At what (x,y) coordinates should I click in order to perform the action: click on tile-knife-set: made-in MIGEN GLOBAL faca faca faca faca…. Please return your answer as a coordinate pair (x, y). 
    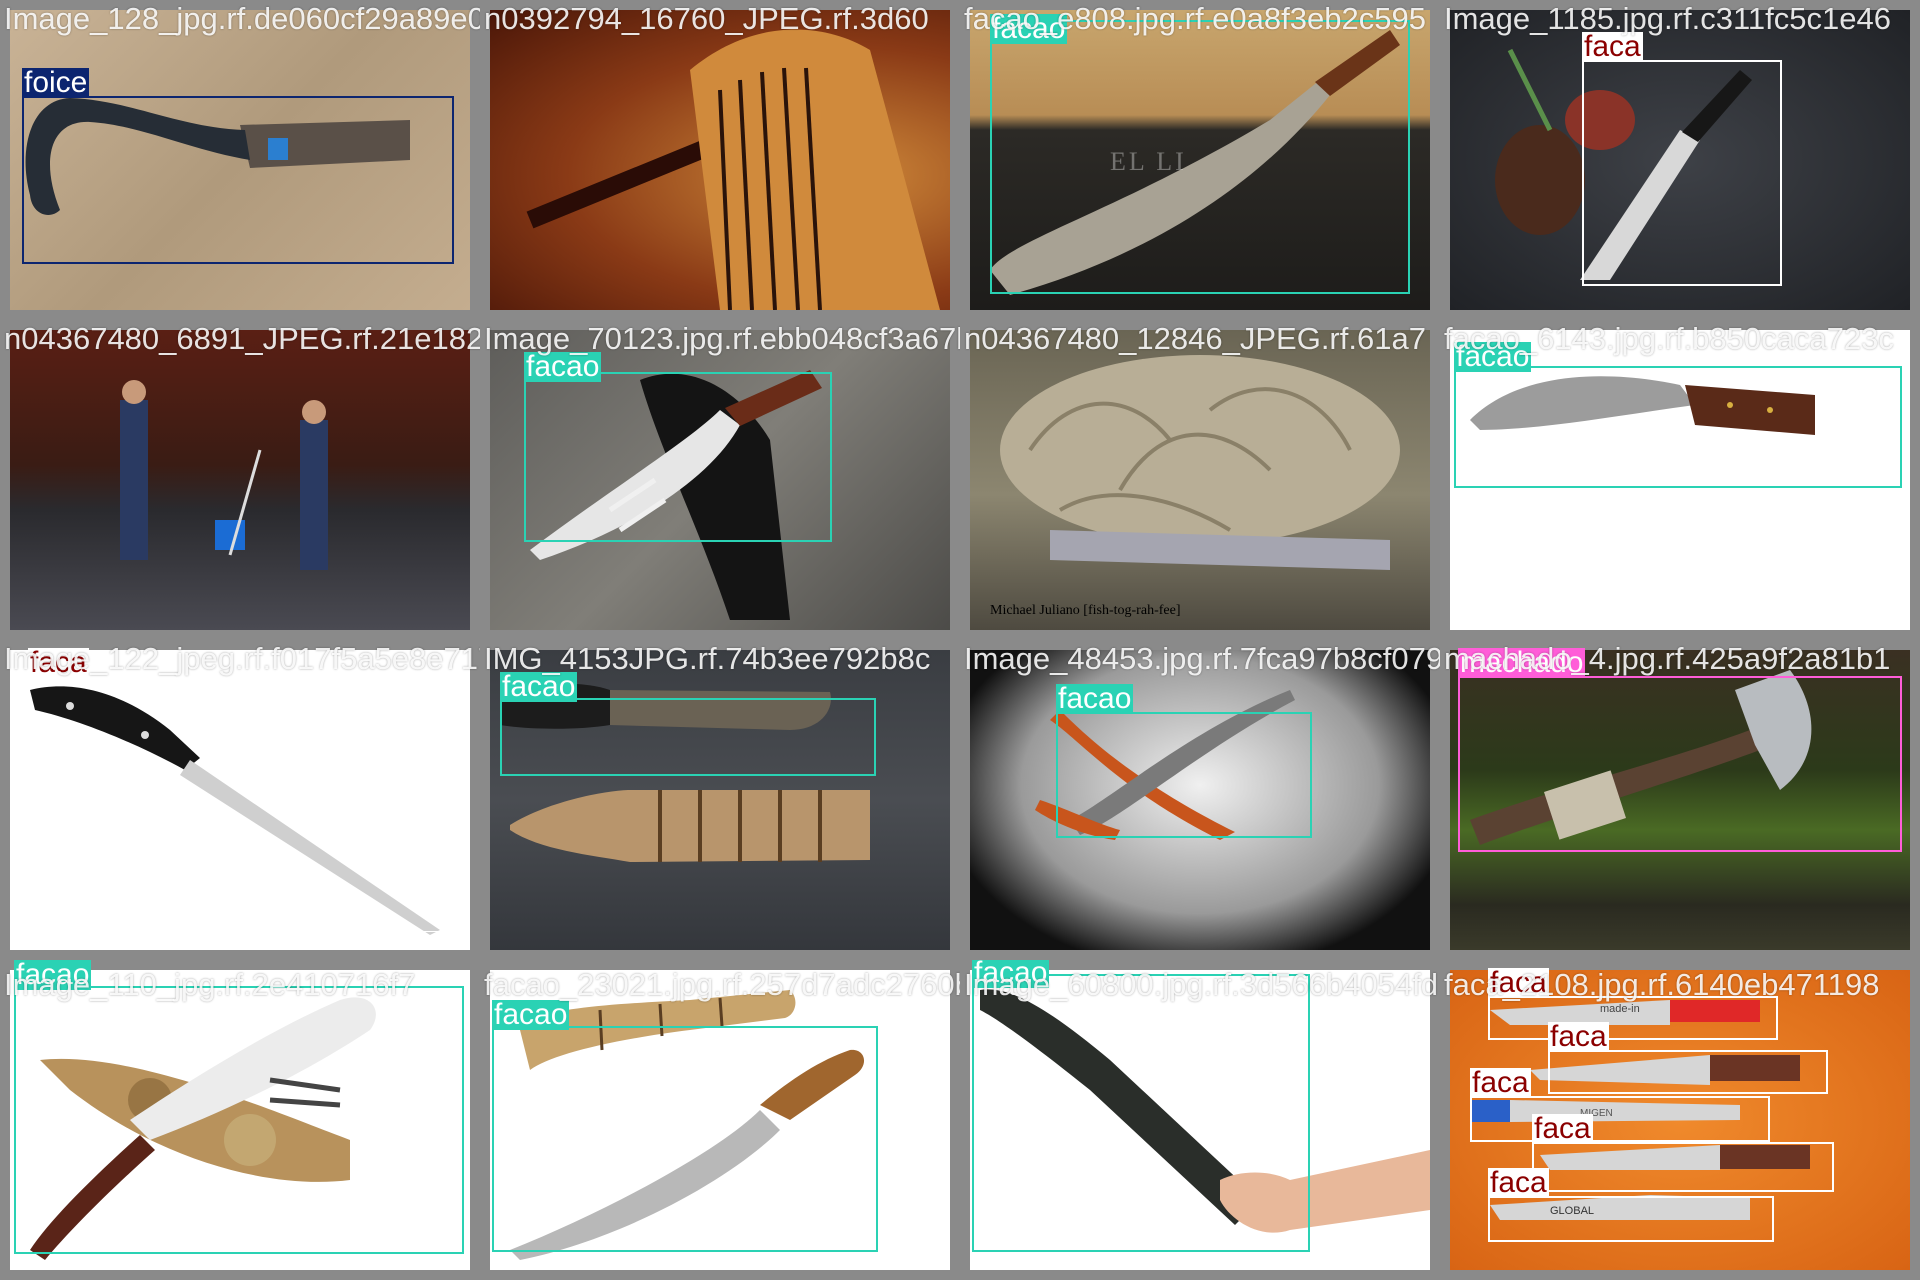
    Looking at the image, I should click on (1680, 1120).